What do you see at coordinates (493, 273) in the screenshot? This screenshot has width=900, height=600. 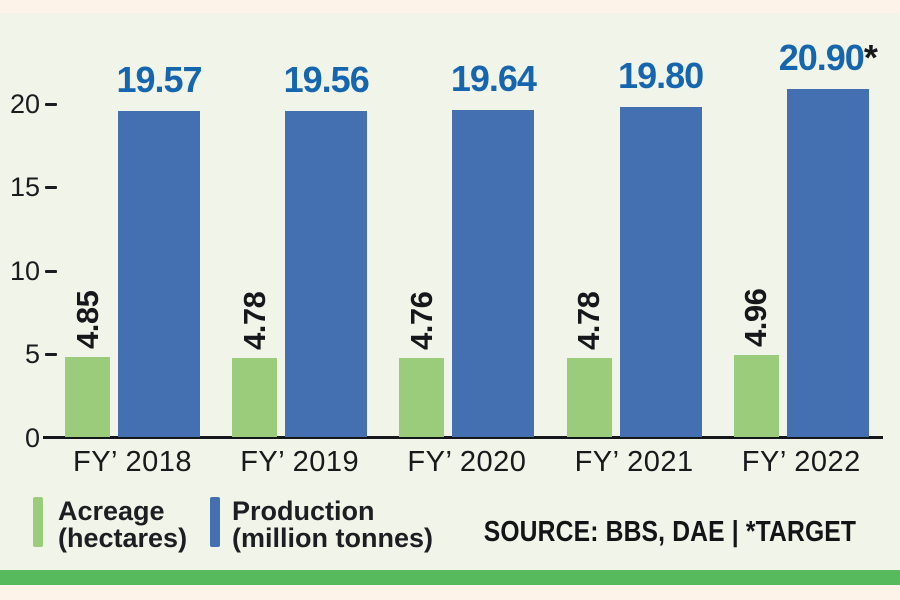 I see `bar-production-fy-2020` at bounding box center [493, 273].